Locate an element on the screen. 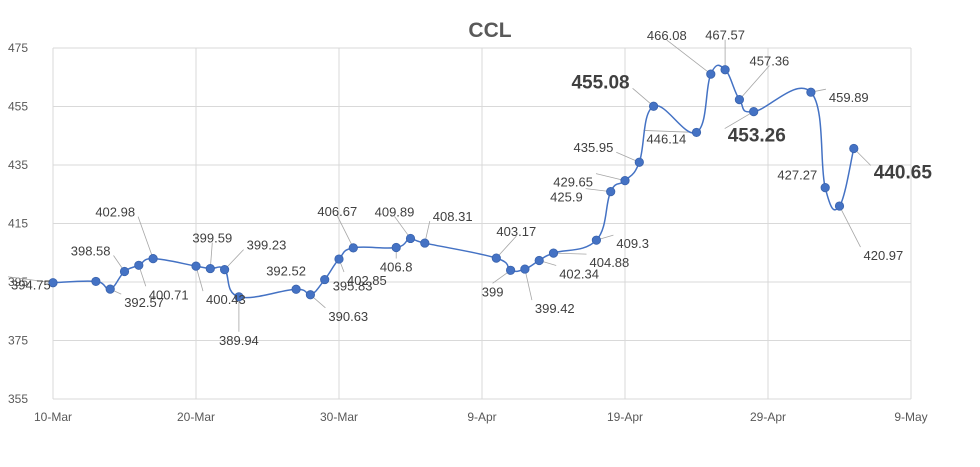  data-label: 459.89 is located at coordinates (849, 97).